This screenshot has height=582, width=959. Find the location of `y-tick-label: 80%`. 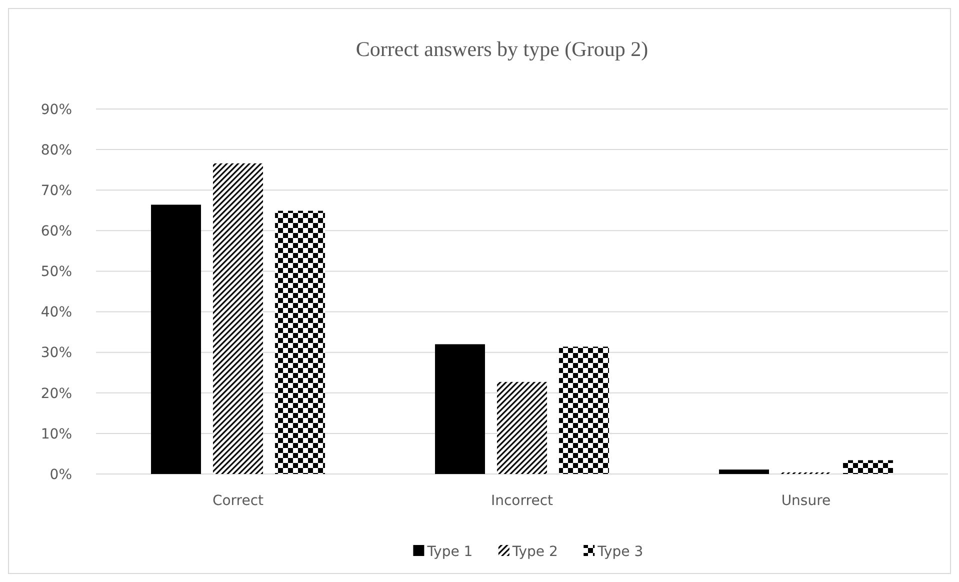

y-tick-label: 80% is located at coordinates (56, 150).